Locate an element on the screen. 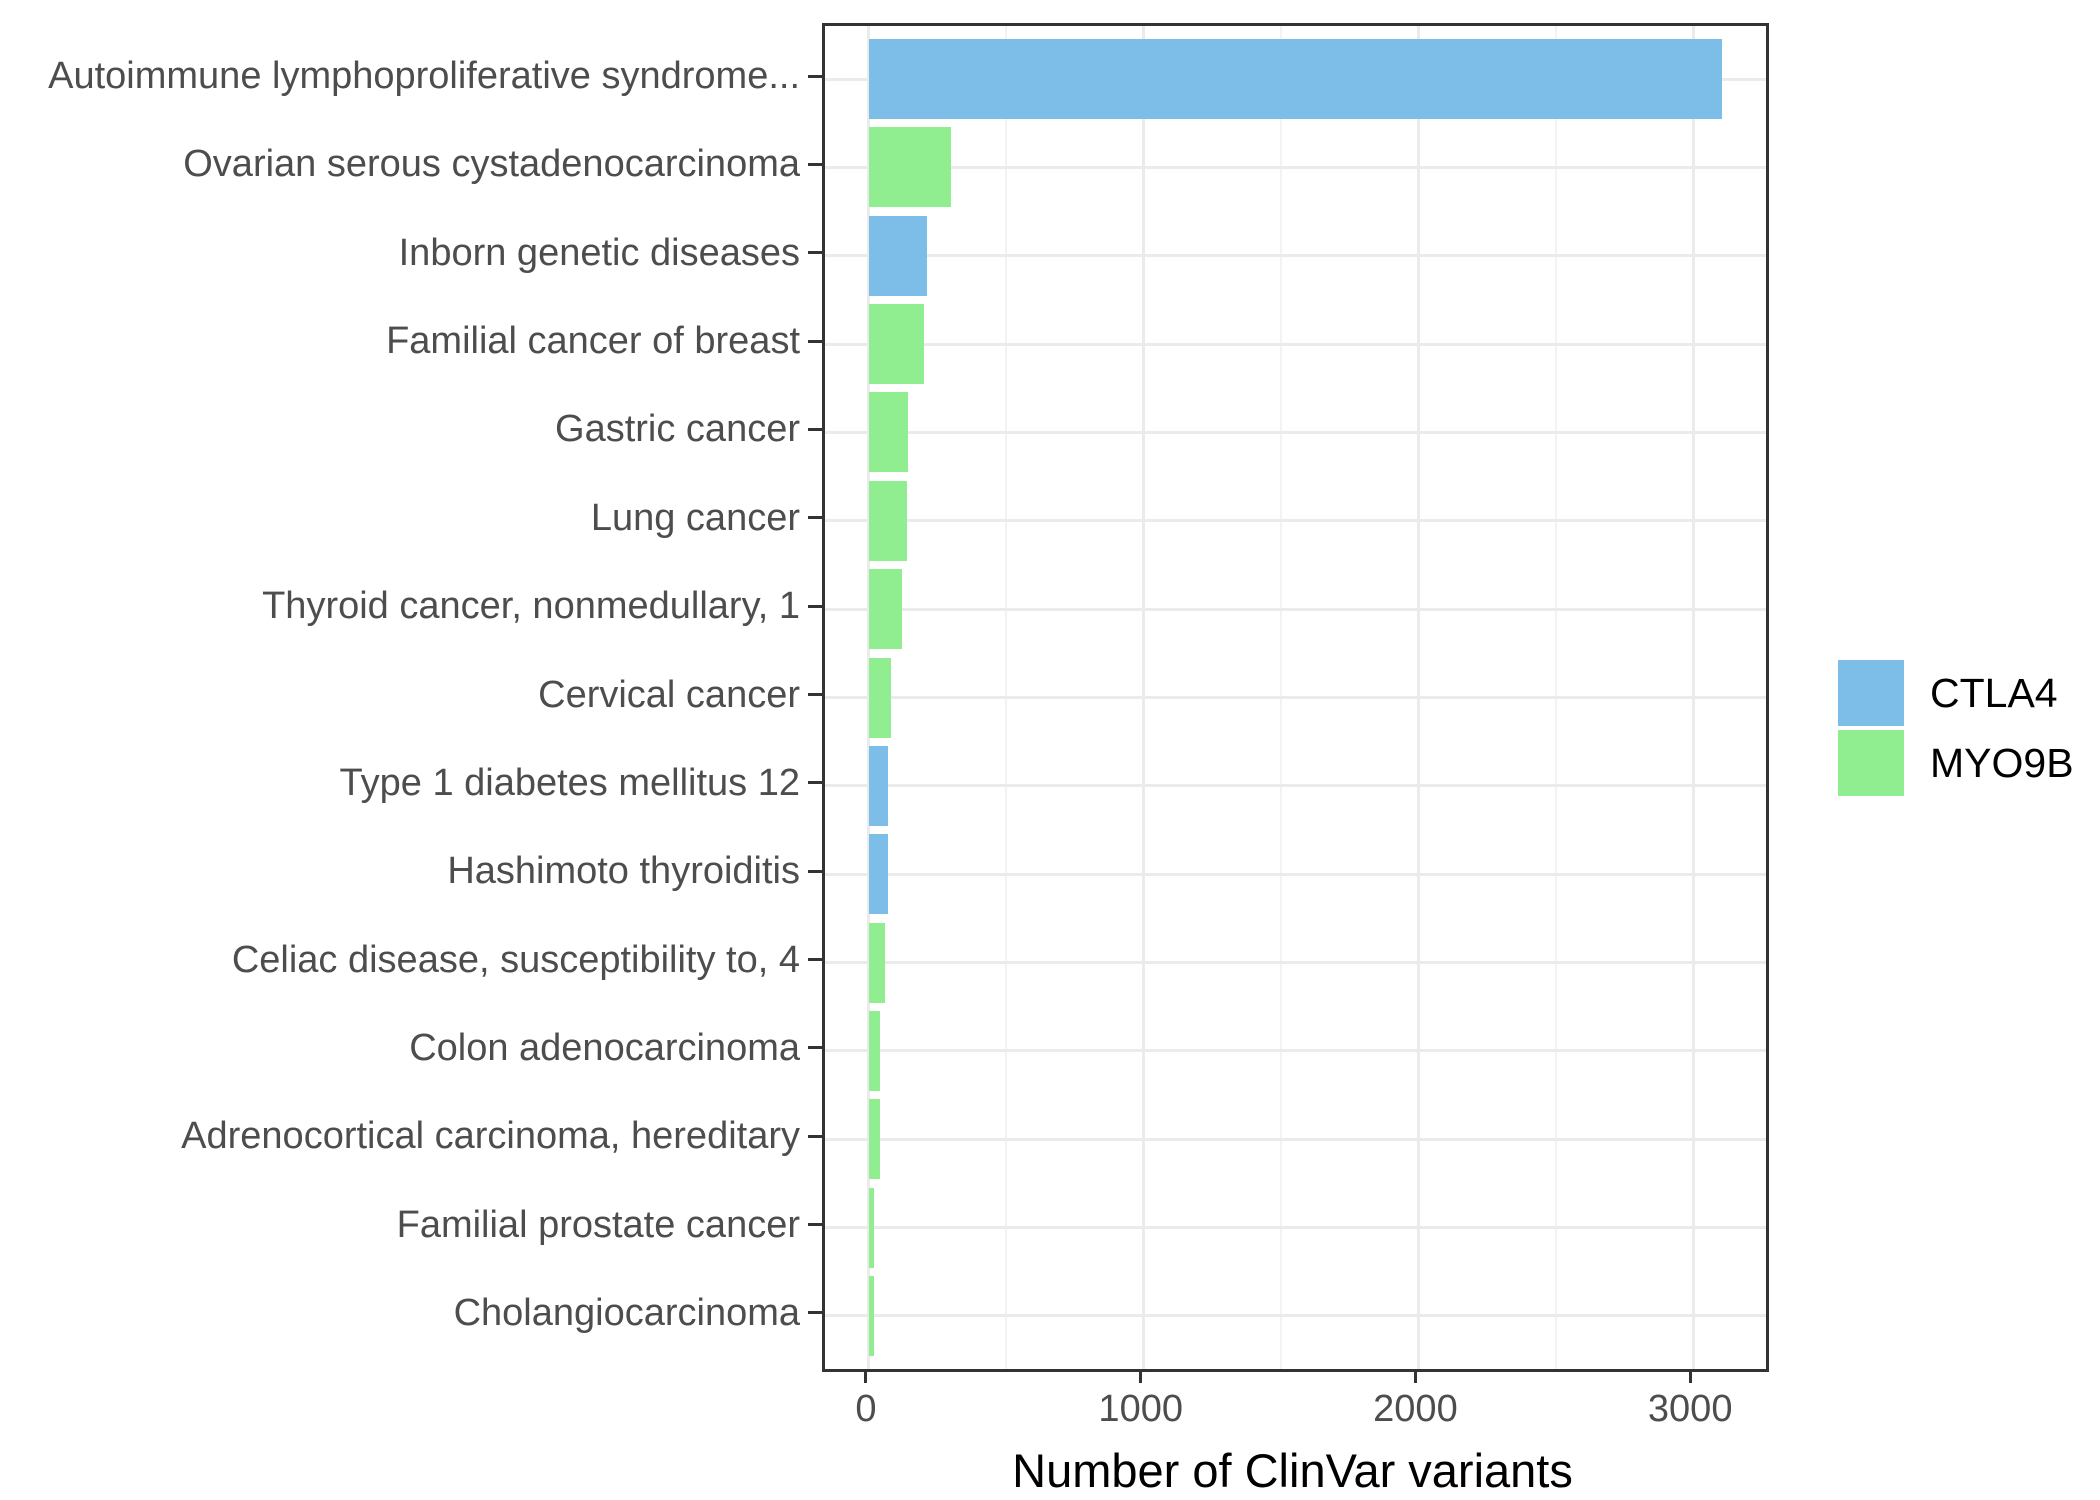 This screenshot has height=1500, width=2100. legend-entry-myo9b: MYO9B is located at coordinates (1956, 763).